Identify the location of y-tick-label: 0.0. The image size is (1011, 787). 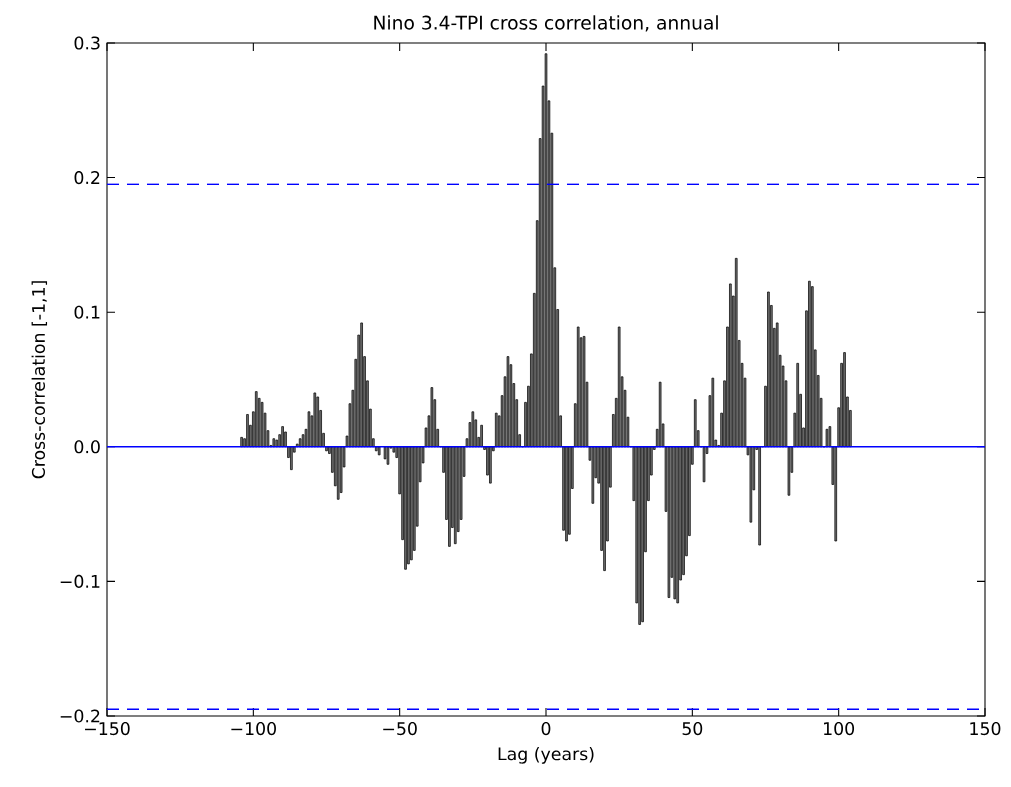
(87, 447).